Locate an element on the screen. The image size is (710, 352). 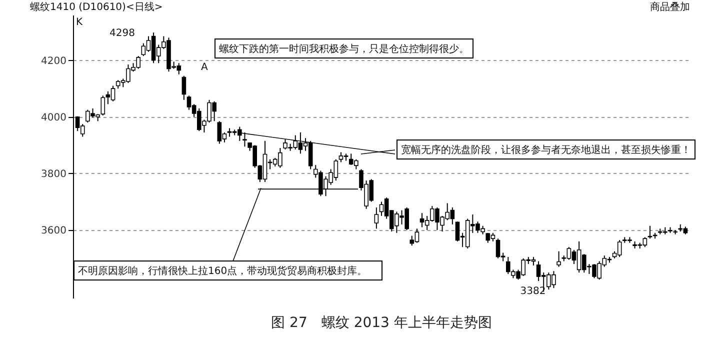
y-tick-label: 3600 is located at coordinates (53, 231).